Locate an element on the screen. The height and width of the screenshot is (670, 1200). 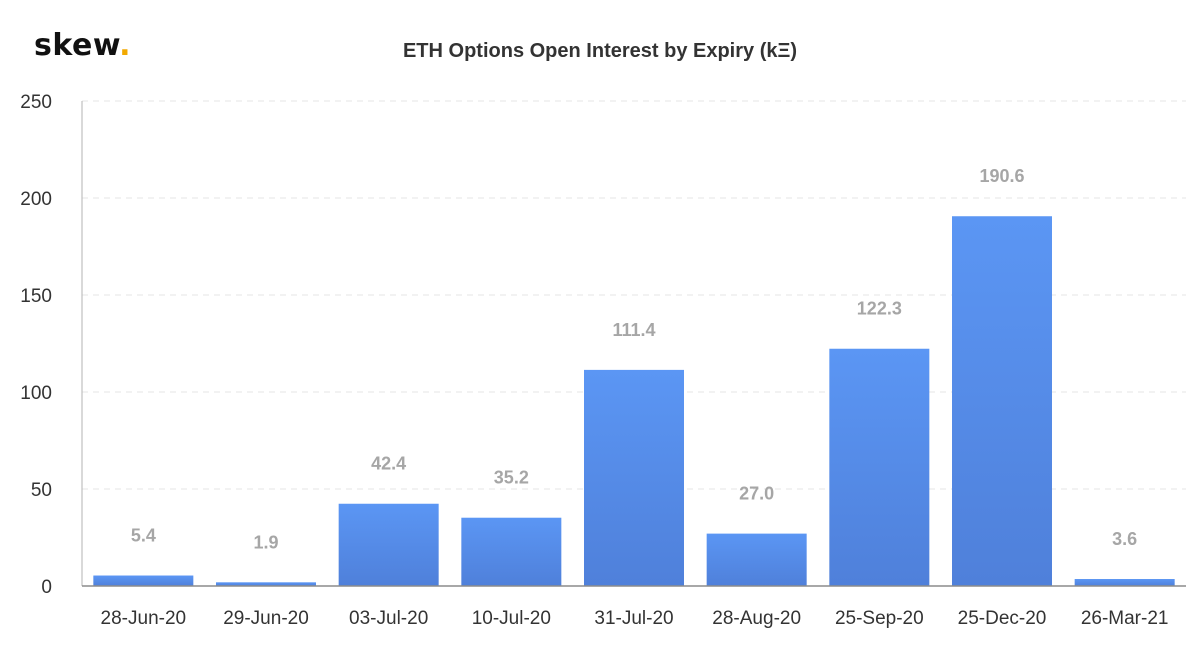
x-tick-label: 31-Jul-20 is located at coordinates (633, 618).